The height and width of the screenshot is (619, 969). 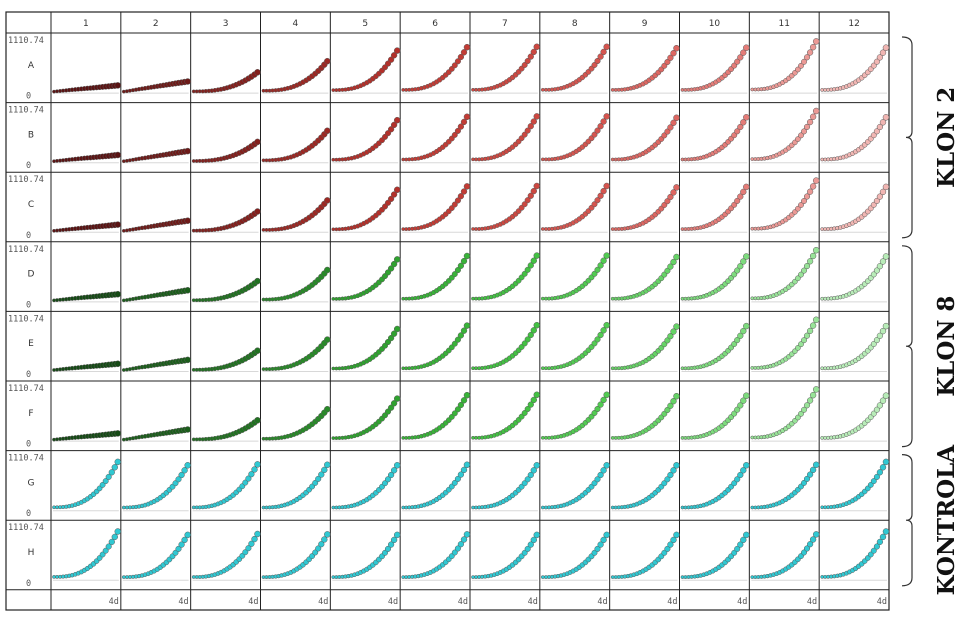 I want to click on column-header: 7, so click(x=505, y=24).